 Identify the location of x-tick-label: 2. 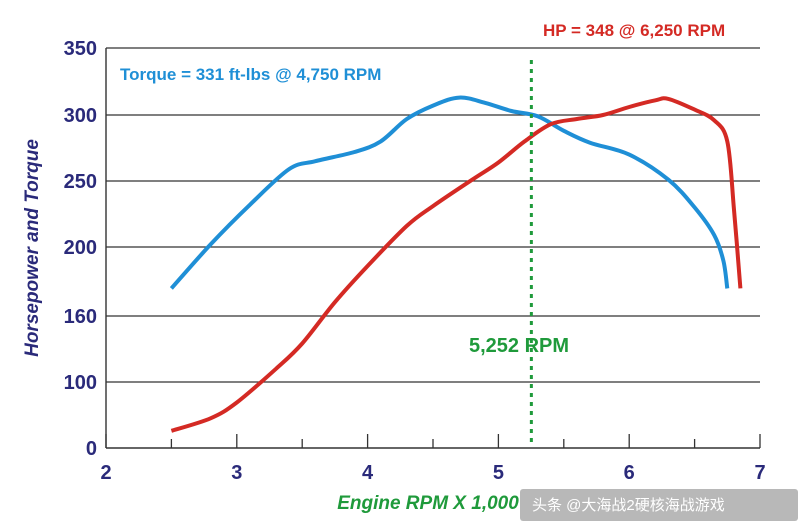
(105, 473).